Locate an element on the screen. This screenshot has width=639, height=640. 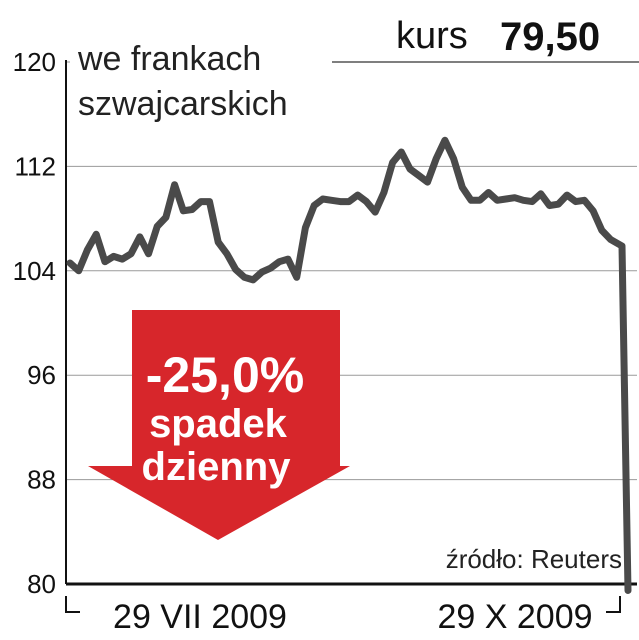
kurs-label: kurs is located at coordinates (432, 36).